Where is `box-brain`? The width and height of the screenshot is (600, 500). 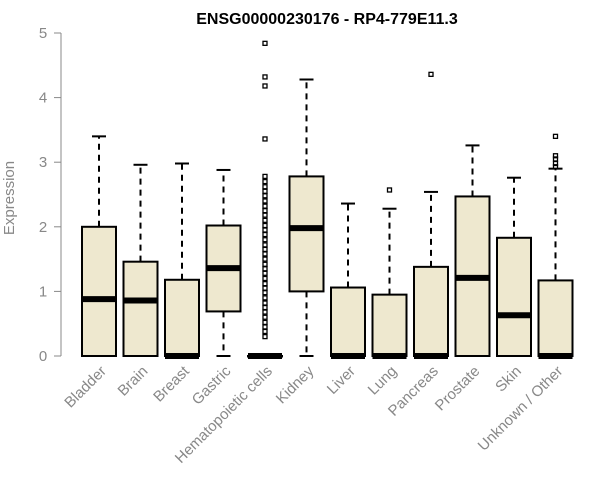 box-brain is located at coordinates (140, 260).